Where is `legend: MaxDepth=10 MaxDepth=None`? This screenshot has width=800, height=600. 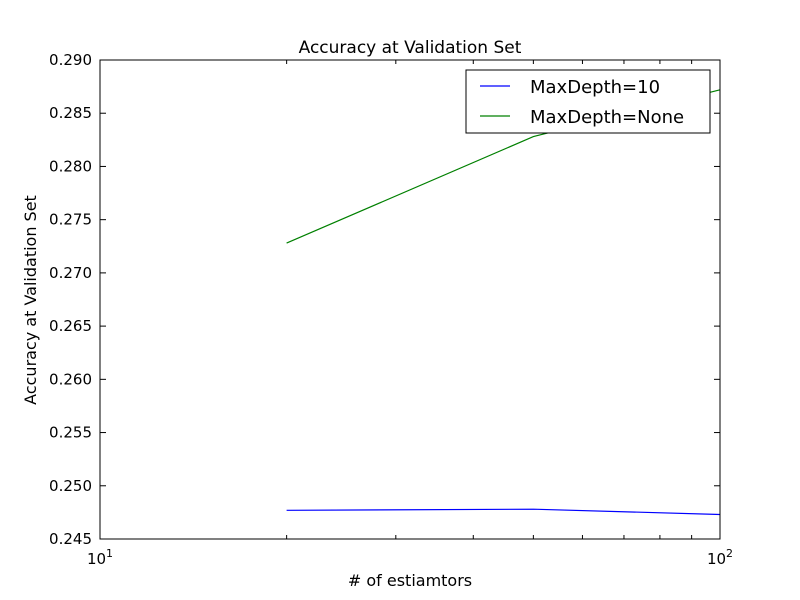 legend: MaxDepth=10 MaxDepth=None is located at coordinates (588, 101).